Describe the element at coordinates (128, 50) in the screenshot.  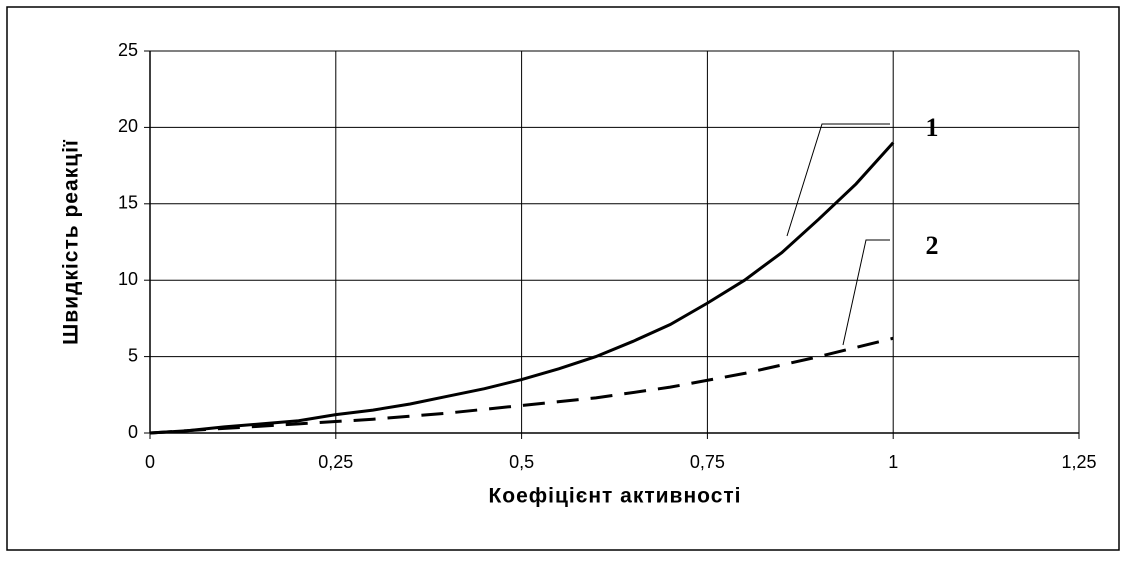
I see `y-tick-label: 25` at that location.